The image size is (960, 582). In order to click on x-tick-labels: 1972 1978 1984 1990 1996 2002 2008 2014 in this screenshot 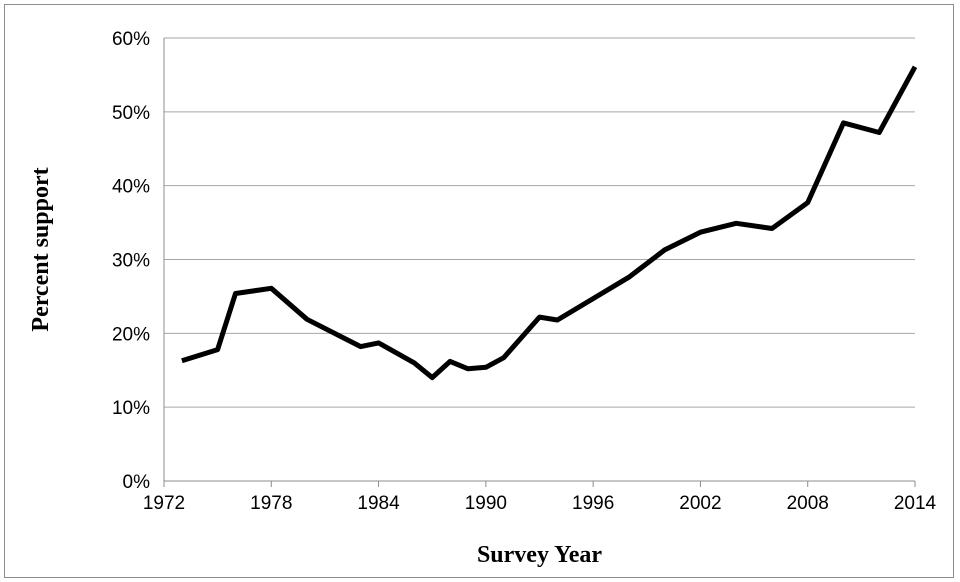, I will do `click(540, 503)`.